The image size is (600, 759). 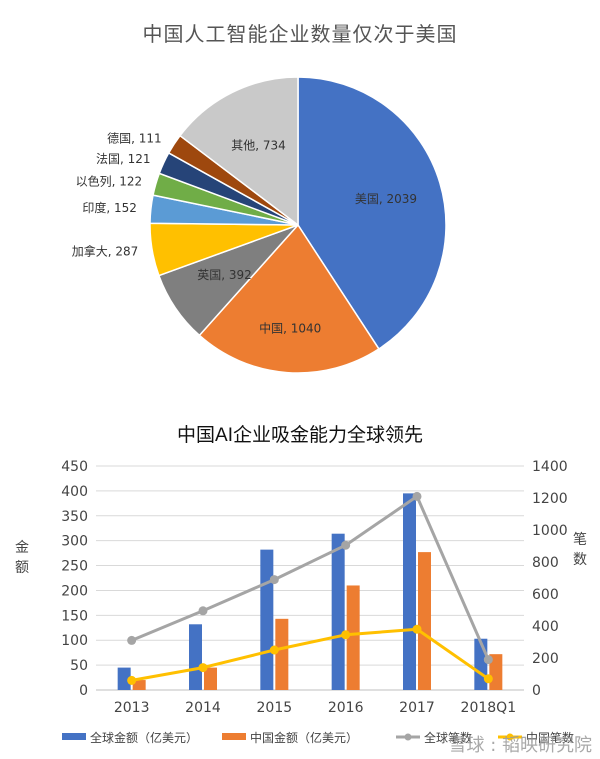 What do you see at coordinates (550, 467) in the screenshot?
I see `y-right-tick-label: 1400` at bounding box center [550, 467].